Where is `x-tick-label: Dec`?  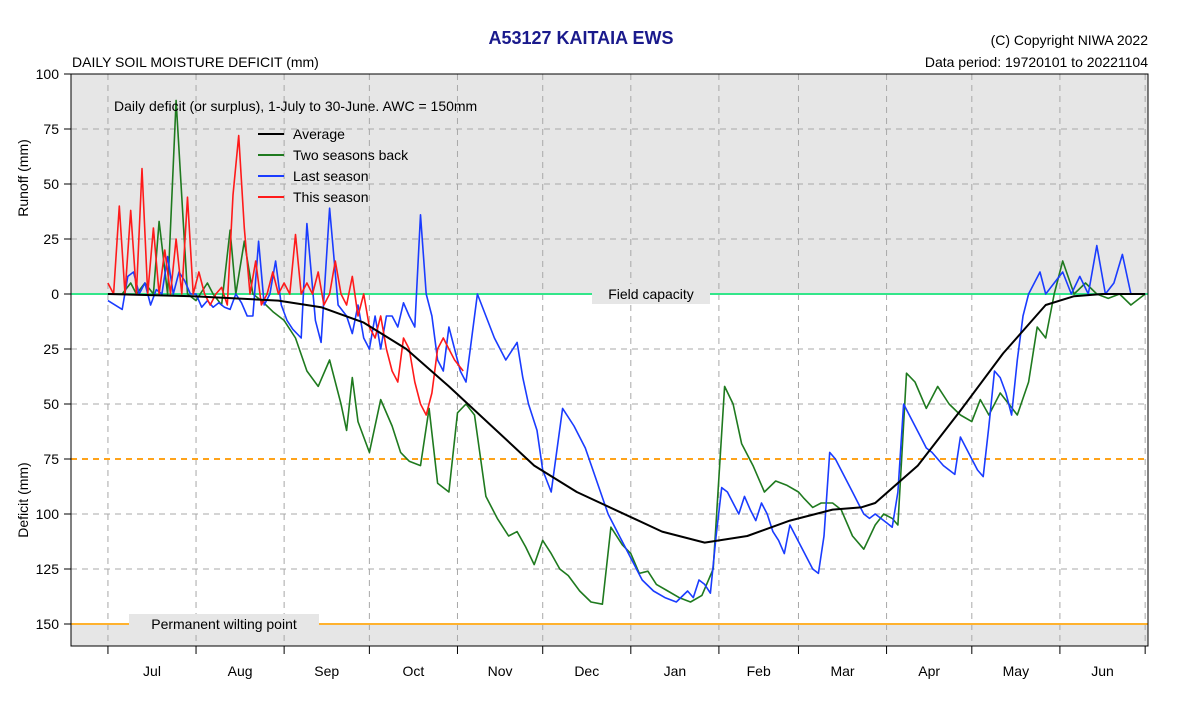 x-tick-label: Dec is located at coordinates (586, 671).